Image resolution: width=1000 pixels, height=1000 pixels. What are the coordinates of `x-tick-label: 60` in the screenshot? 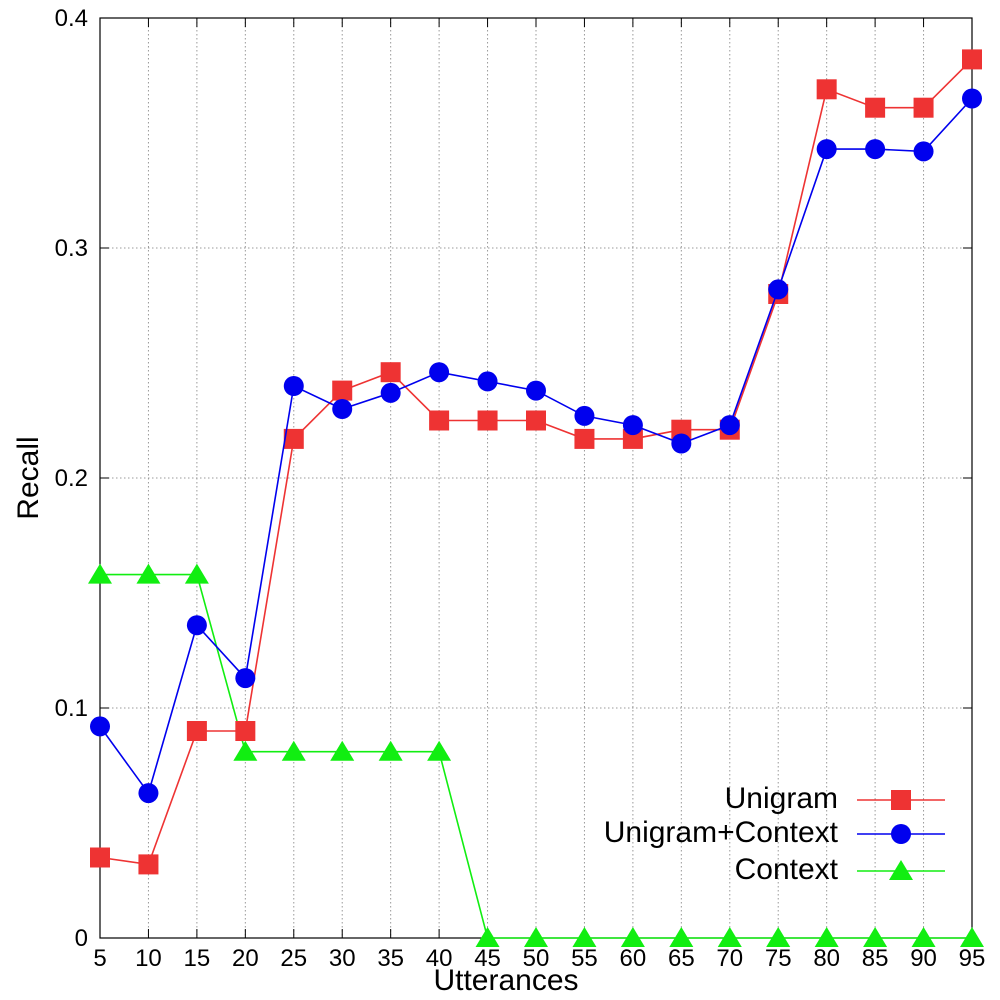 It's located at (633, 958).